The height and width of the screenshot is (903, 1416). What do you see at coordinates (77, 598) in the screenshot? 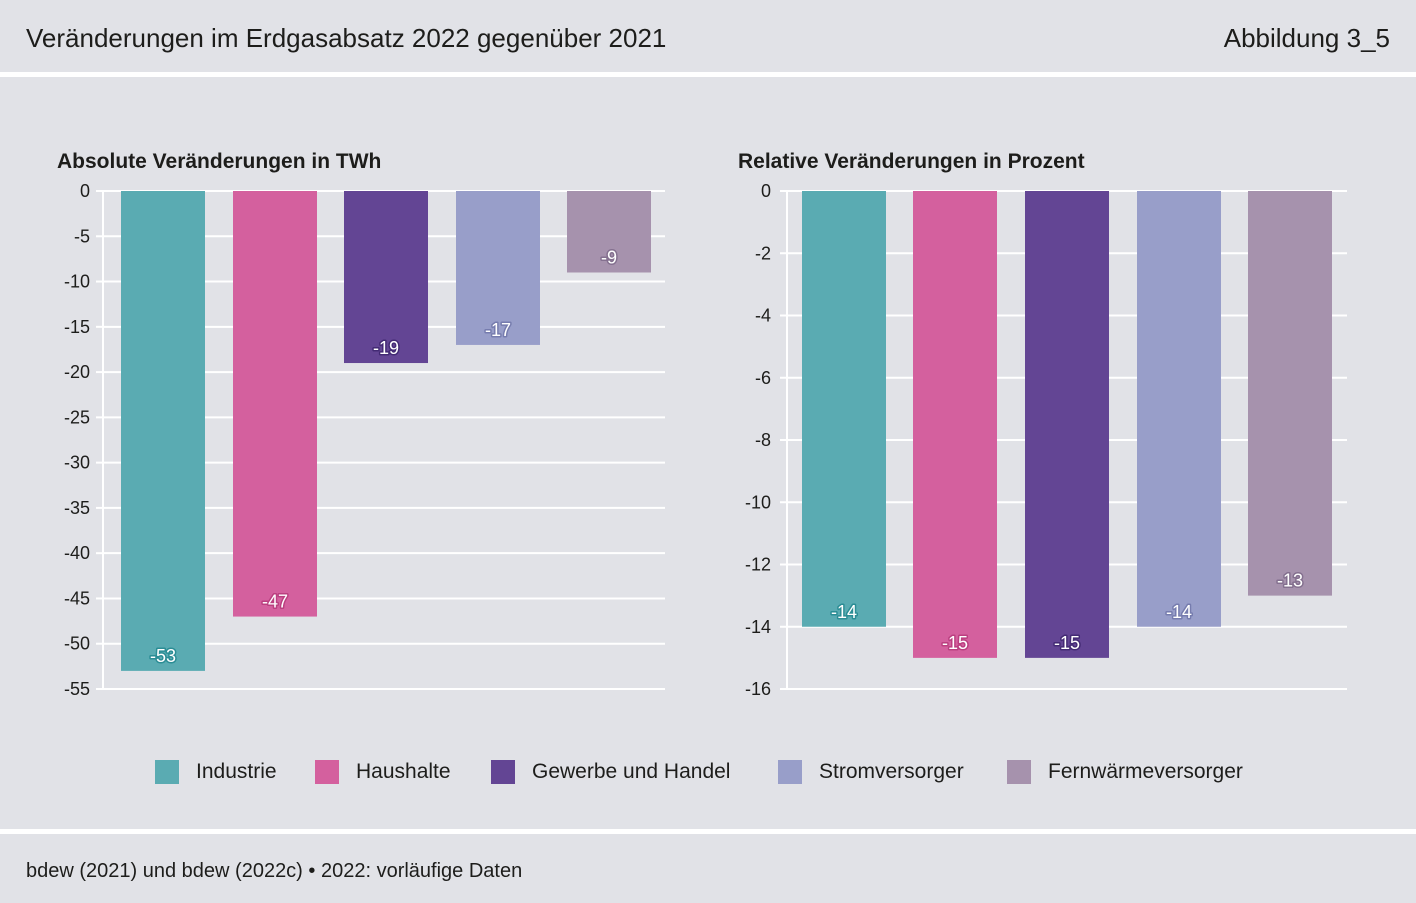
I see `absolute-y-tick-label: -45` at bounding box center [77, 598].